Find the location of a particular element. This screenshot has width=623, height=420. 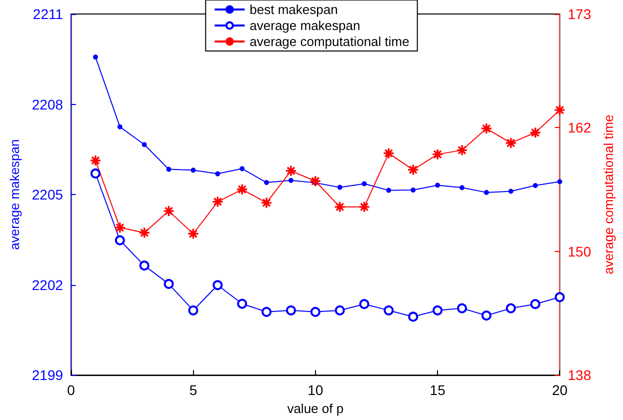

legend-label: average makespan is located at coordinates (305, 25).